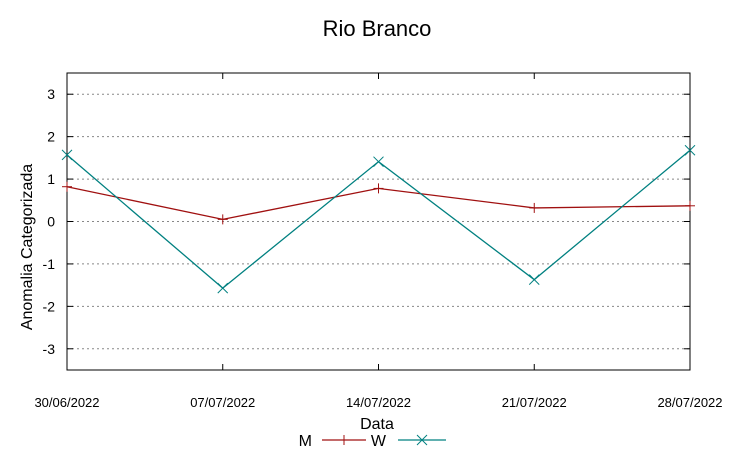  I want to click on x-tick-label: 30/06/2022, so click(66, 402).